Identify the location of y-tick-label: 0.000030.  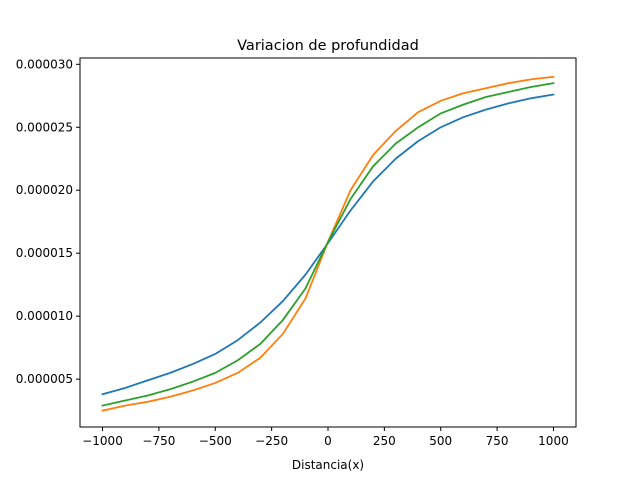
(44, 64).